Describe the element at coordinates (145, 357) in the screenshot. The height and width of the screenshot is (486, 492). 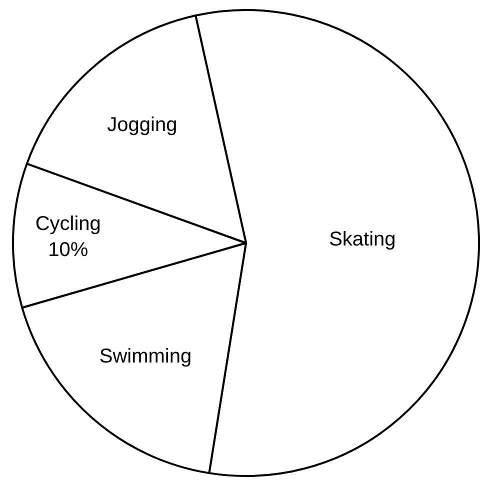
I see `slice-label: Swimming` at that location.